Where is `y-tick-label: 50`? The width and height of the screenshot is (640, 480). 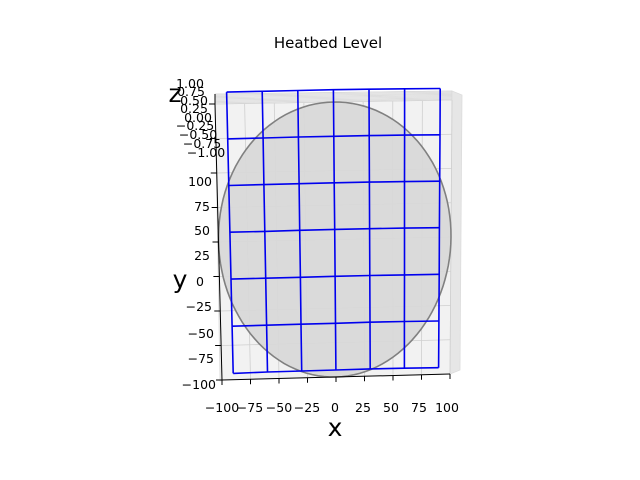
y-tick-label: 50 is located at coordinates (202, 230).